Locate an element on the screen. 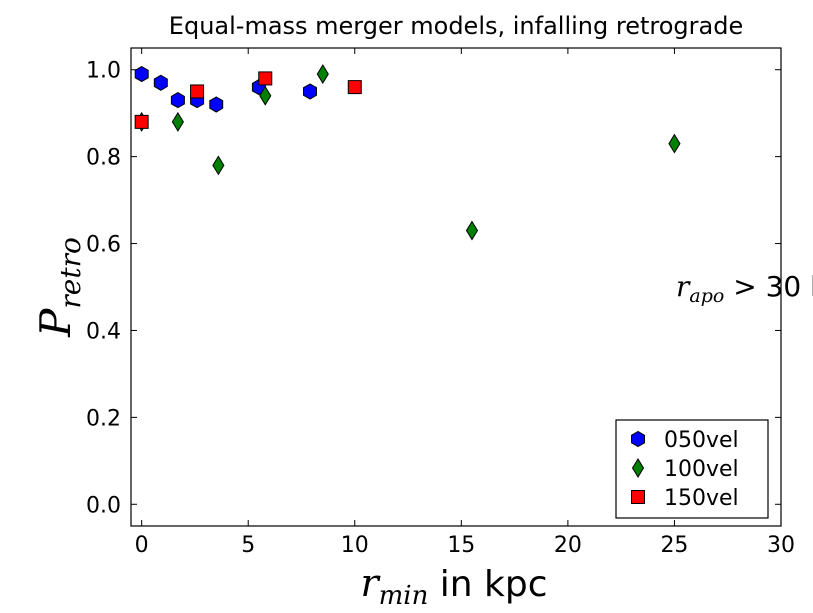  x-tick-label: 0 is located at coordinates (142, 545).